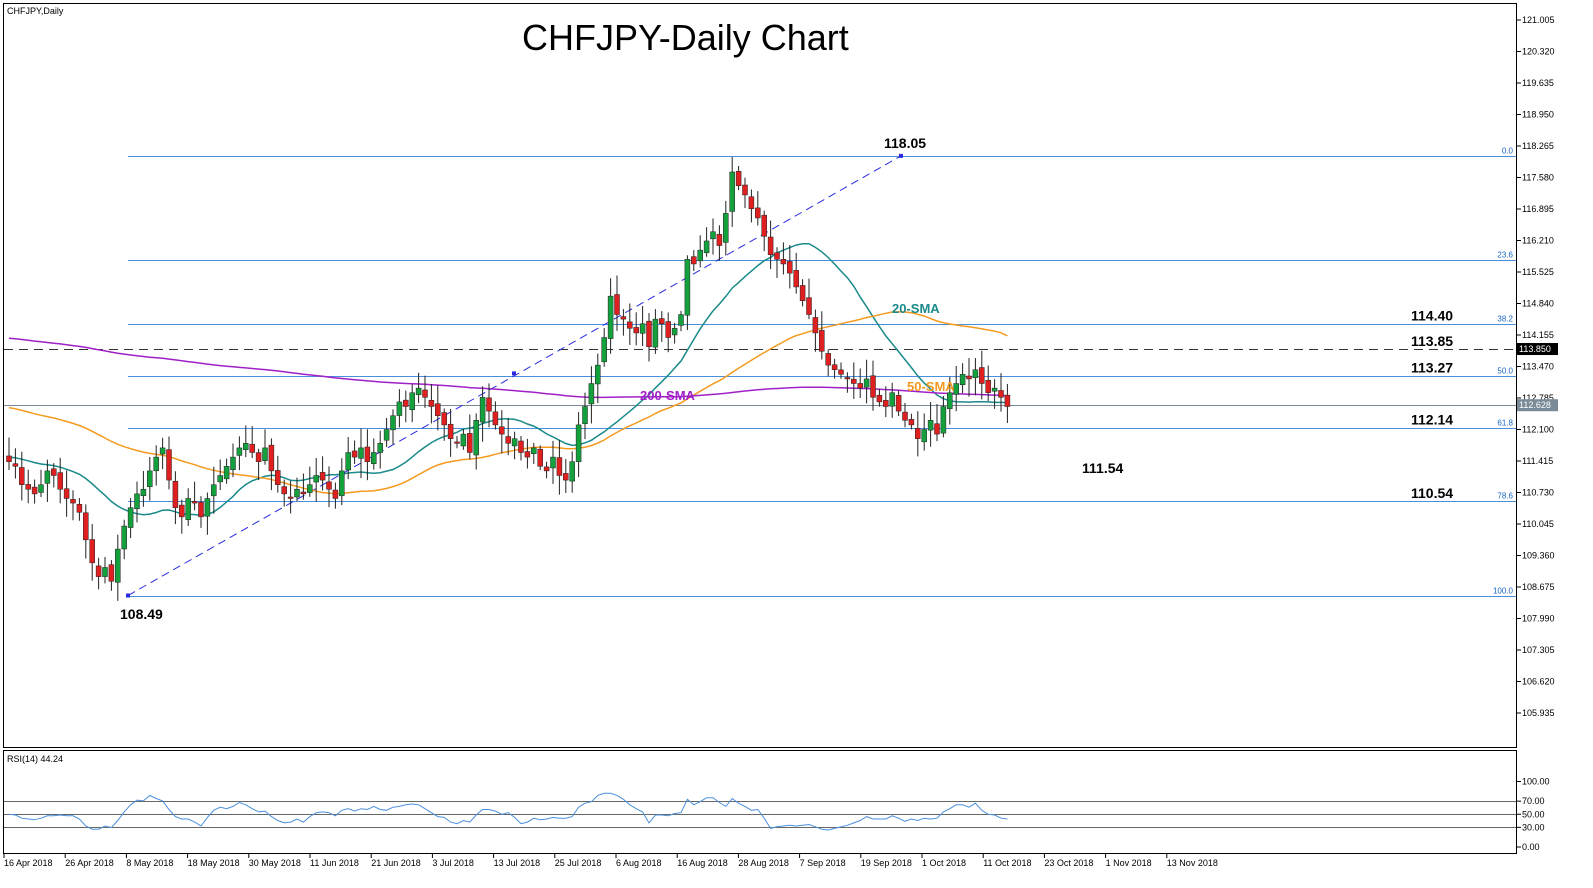 The height and width of the screenshot is (888, 1593). What do you see at coordinates (1102, 468) in the screenshot?
I see `swing-mid-label: 111.54` at bounding box center [1102, 468].